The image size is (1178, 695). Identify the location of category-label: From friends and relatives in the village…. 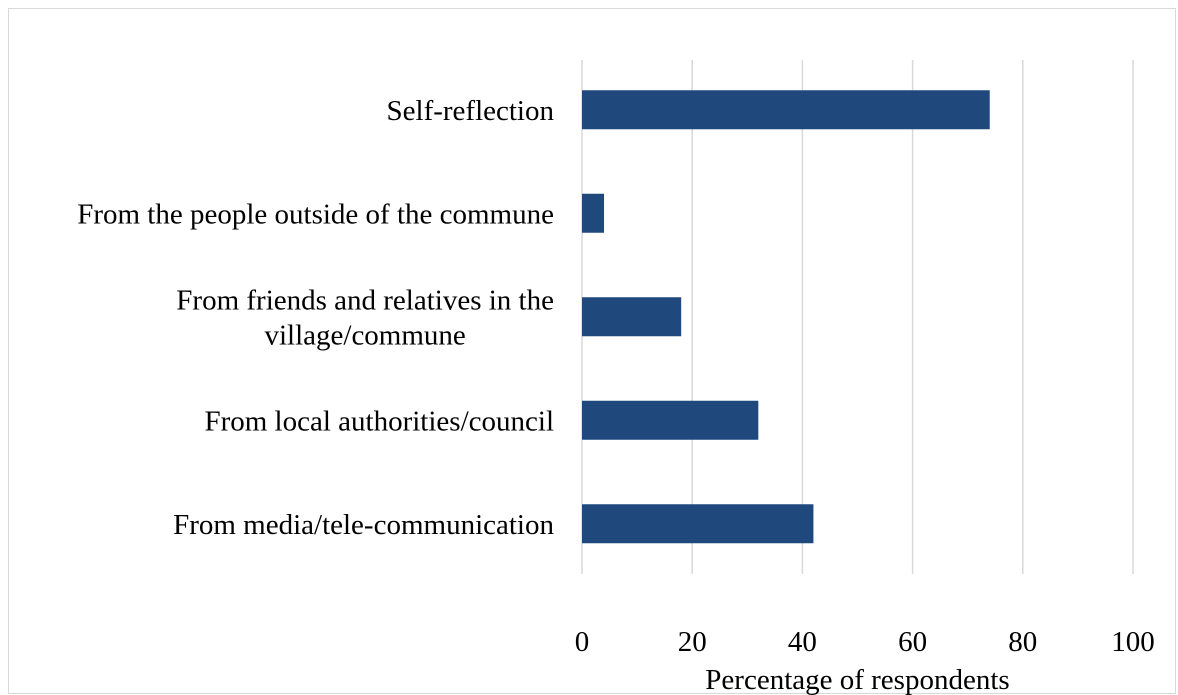
(365, 317).